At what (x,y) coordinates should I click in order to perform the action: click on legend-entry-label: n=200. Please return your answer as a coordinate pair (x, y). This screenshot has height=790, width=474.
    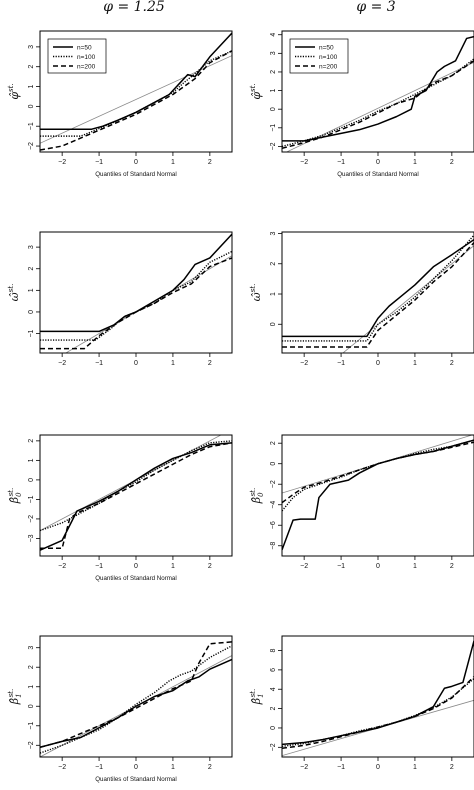
    Looking at the image, I should click on (328, 66).